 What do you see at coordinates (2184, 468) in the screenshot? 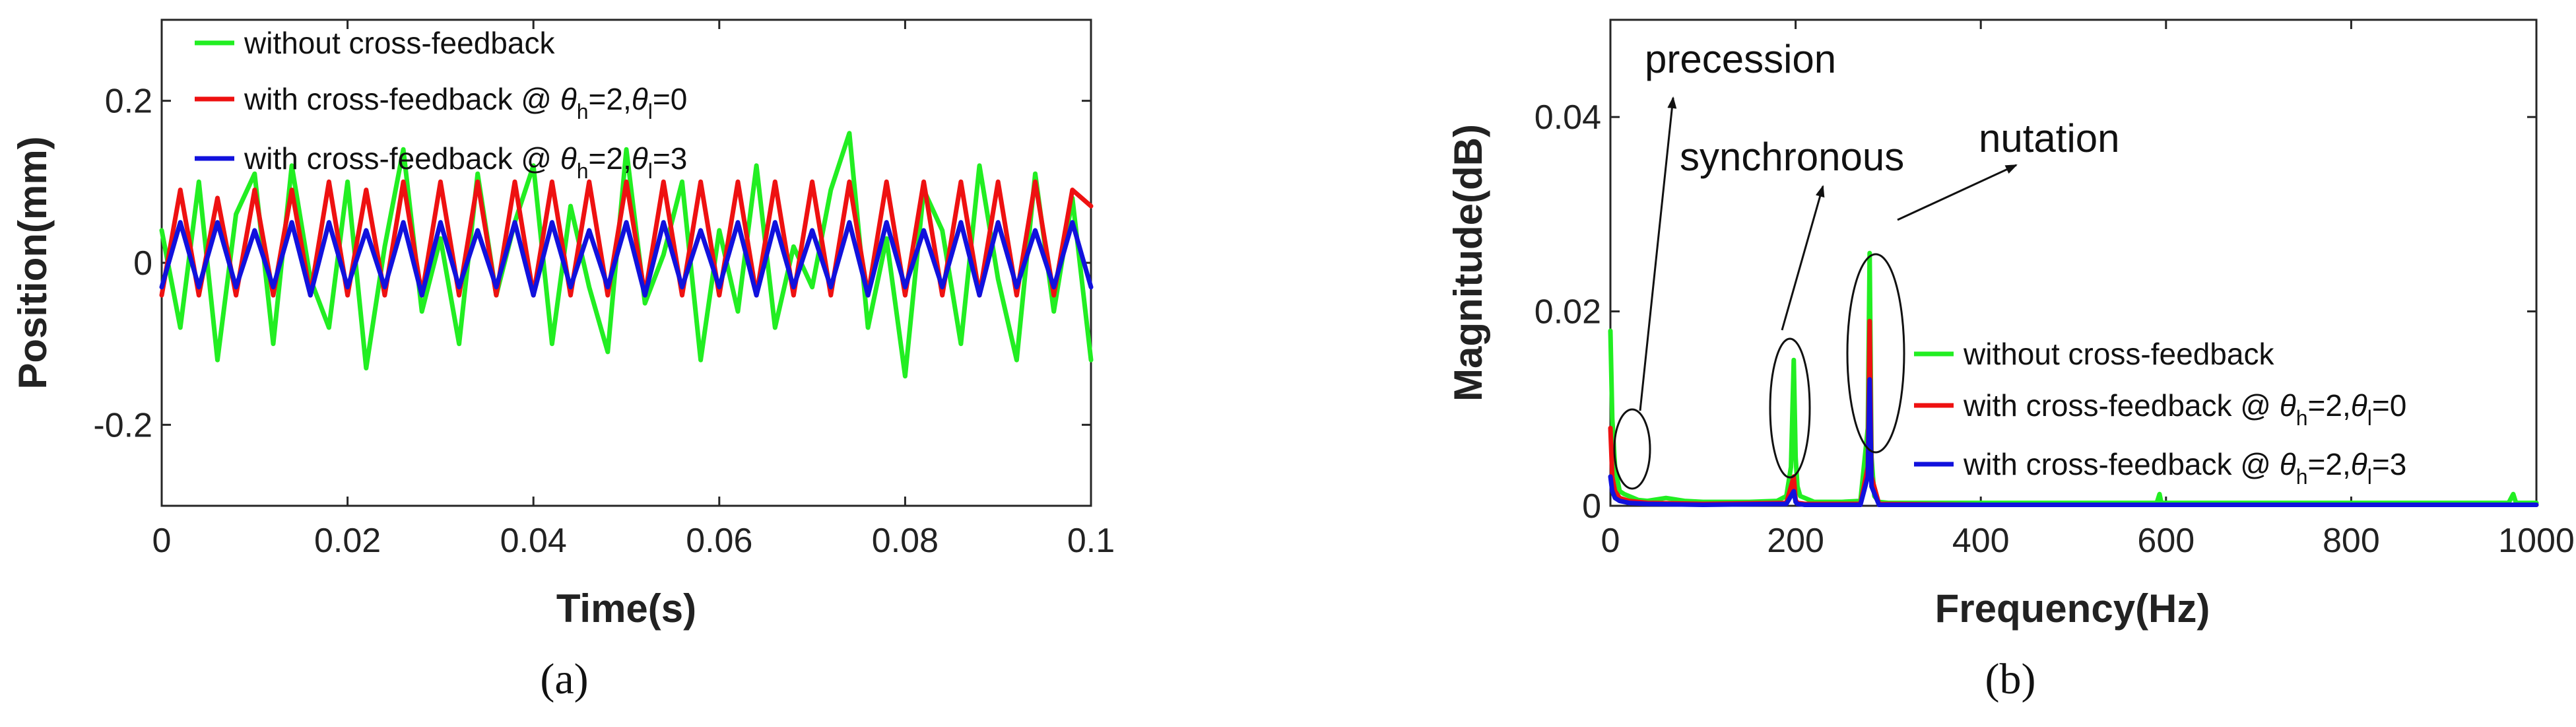
I see `legend-b-label-3: with cross-feedback @ θh=2,θl=3` at bounding box center [2184, 468].